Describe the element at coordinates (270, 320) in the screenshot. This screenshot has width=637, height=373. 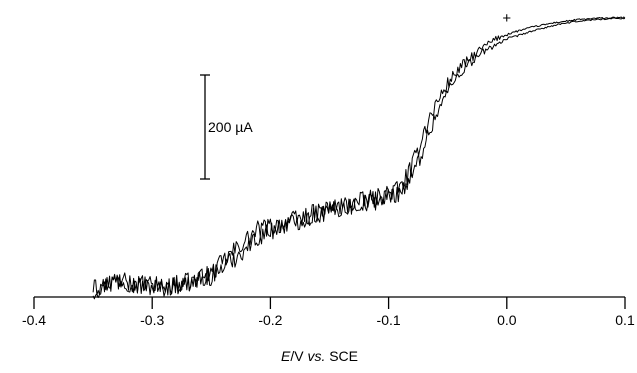
I see `x-tick-label: -0.2` at that location.